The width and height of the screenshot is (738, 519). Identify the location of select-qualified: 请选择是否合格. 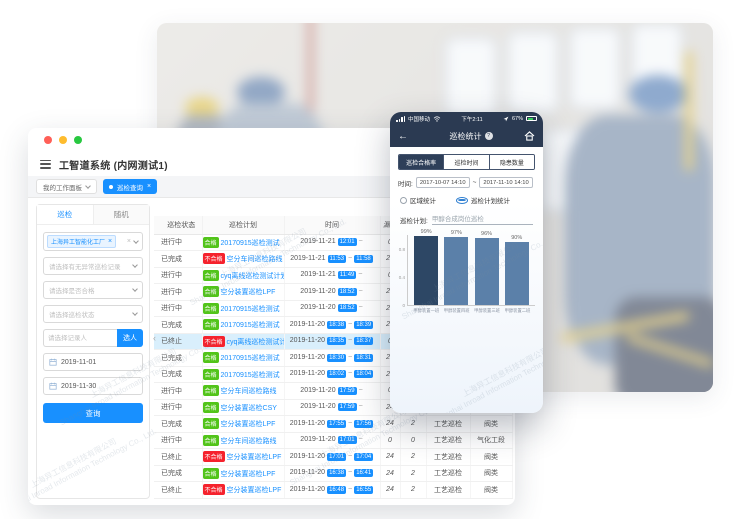
(93, 290).